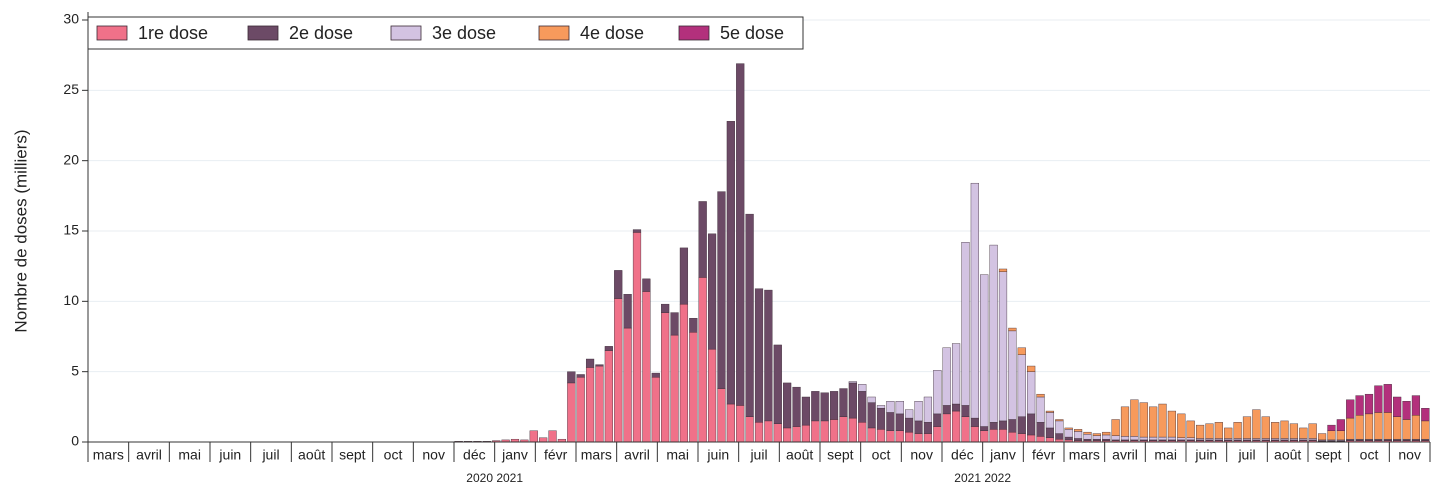 This screenshot has height=487, width=1442. I want to click on x-tick-label: mai, so click(677, 455).